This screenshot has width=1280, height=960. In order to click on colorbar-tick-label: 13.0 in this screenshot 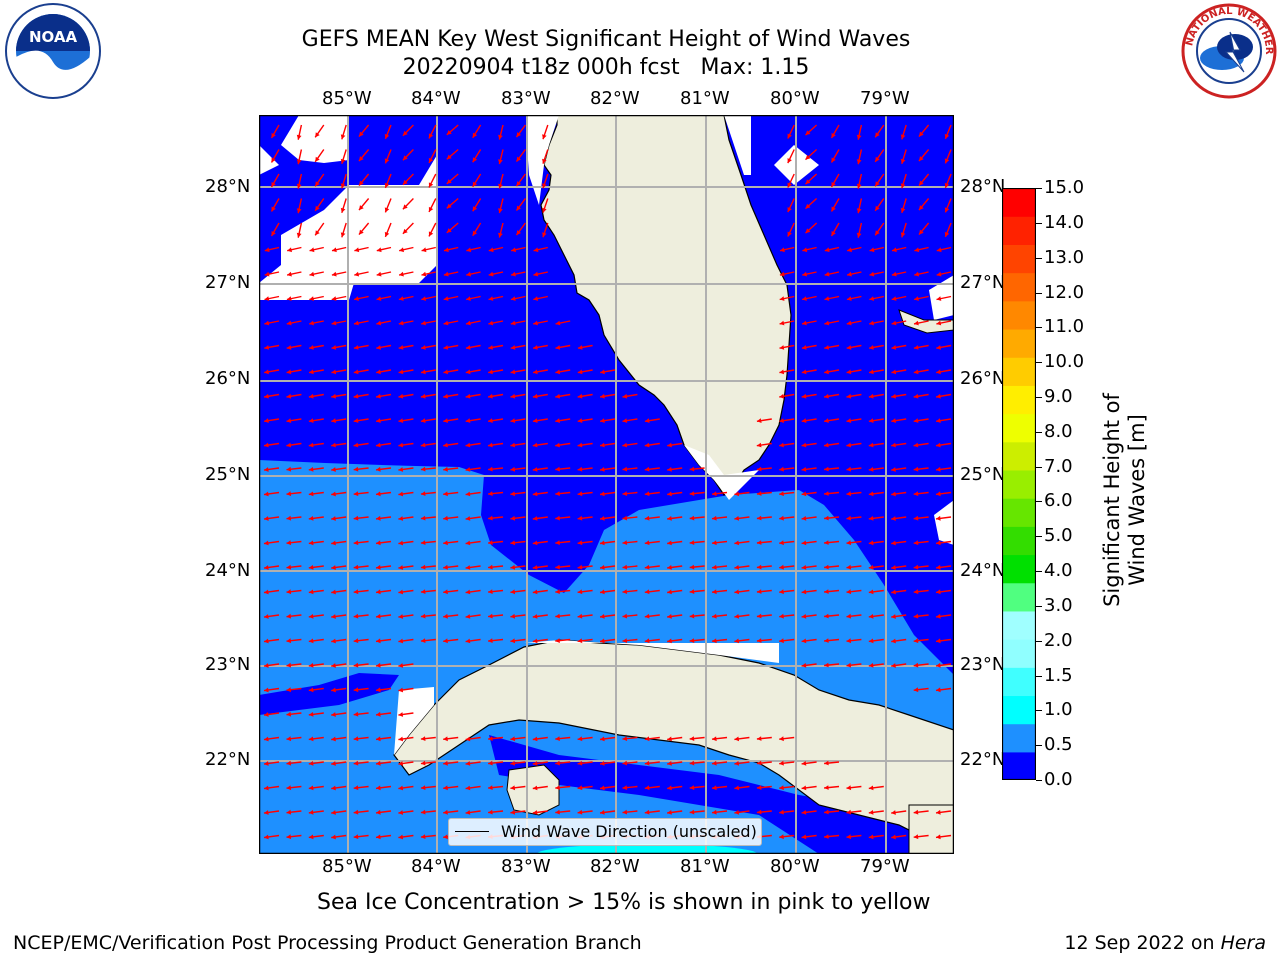, I will do `click(1064, 257)`.